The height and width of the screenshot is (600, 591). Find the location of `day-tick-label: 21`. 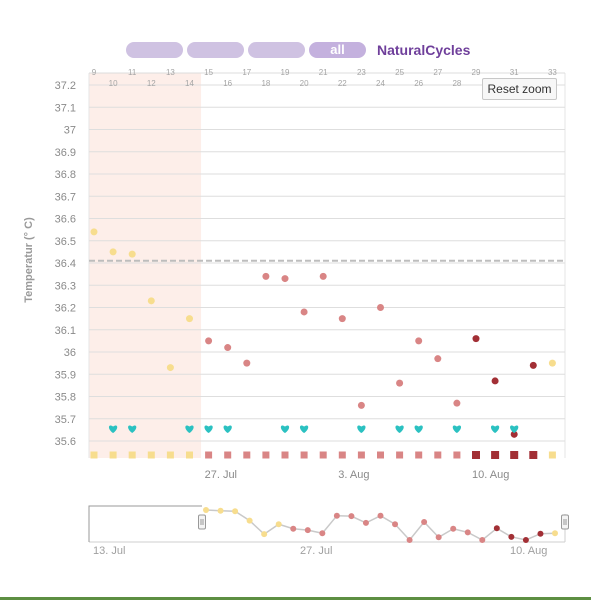

day-tick-label: 21 is located at coordinates (323, 72).